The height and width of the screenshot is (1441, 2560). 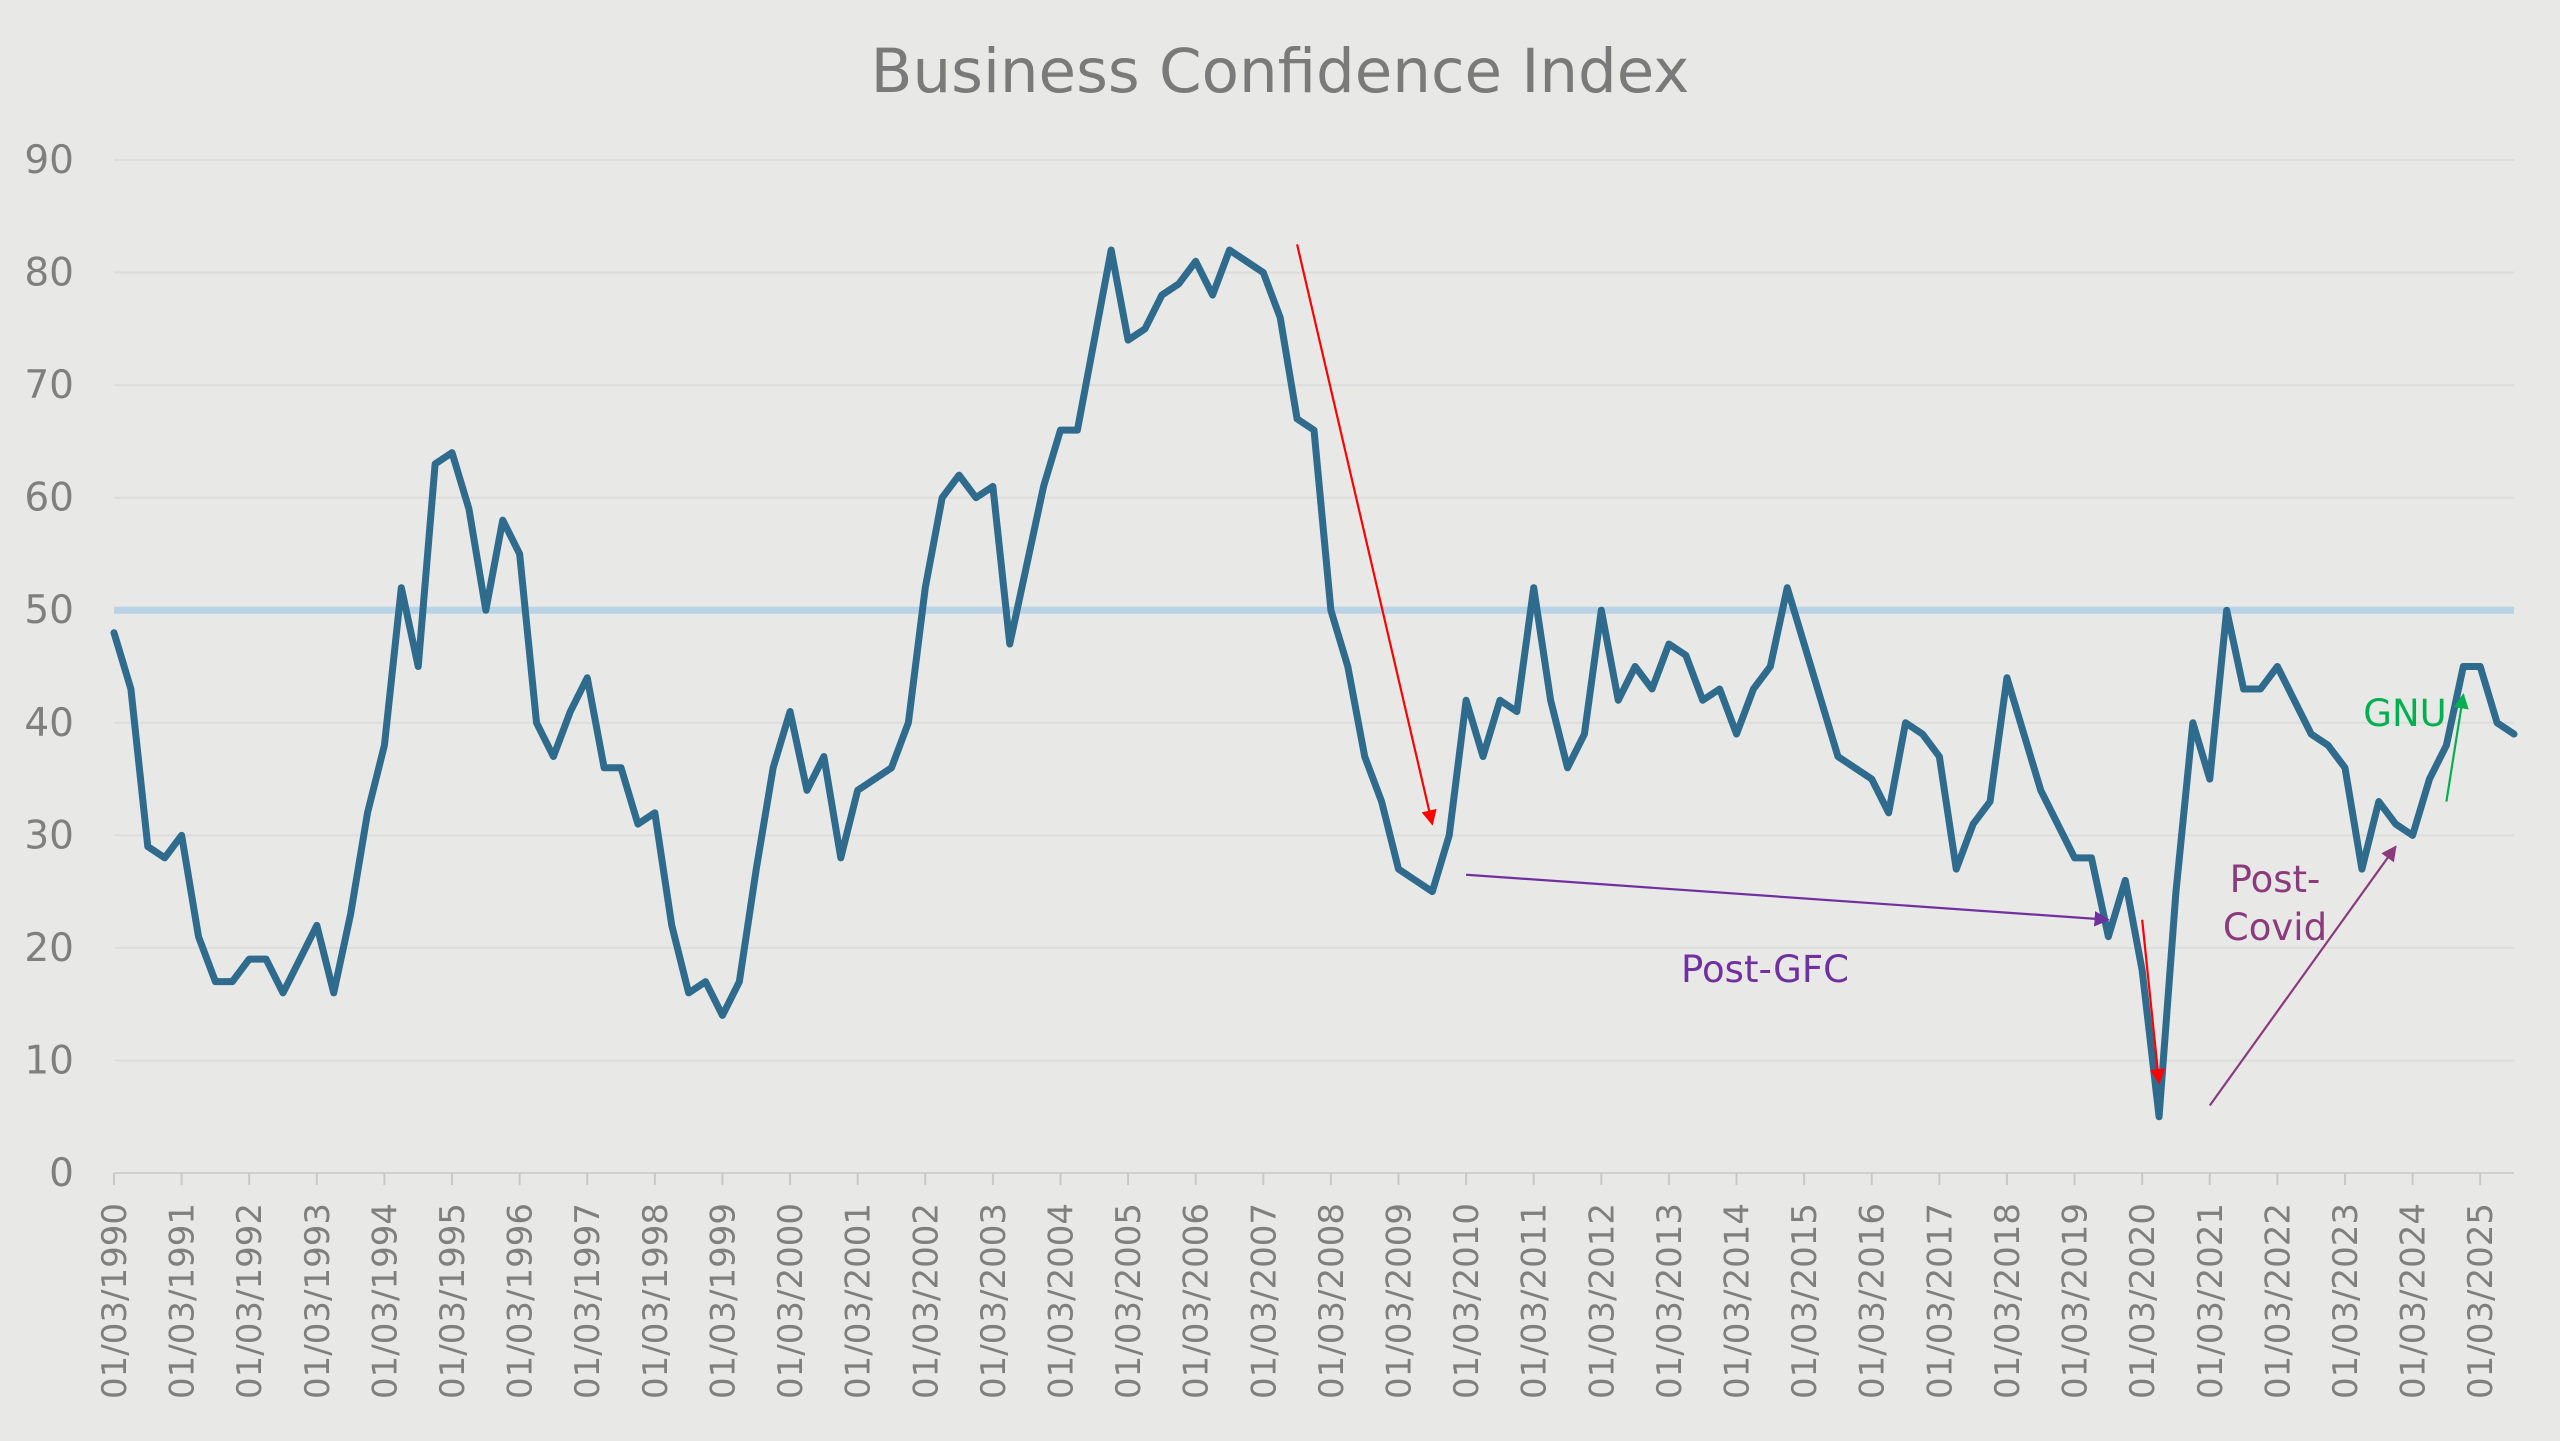 What do you see at coordinates (49, 1060) in the screenshot?
I see `y-tick-label: 10` at bounding box center [49, 1060].